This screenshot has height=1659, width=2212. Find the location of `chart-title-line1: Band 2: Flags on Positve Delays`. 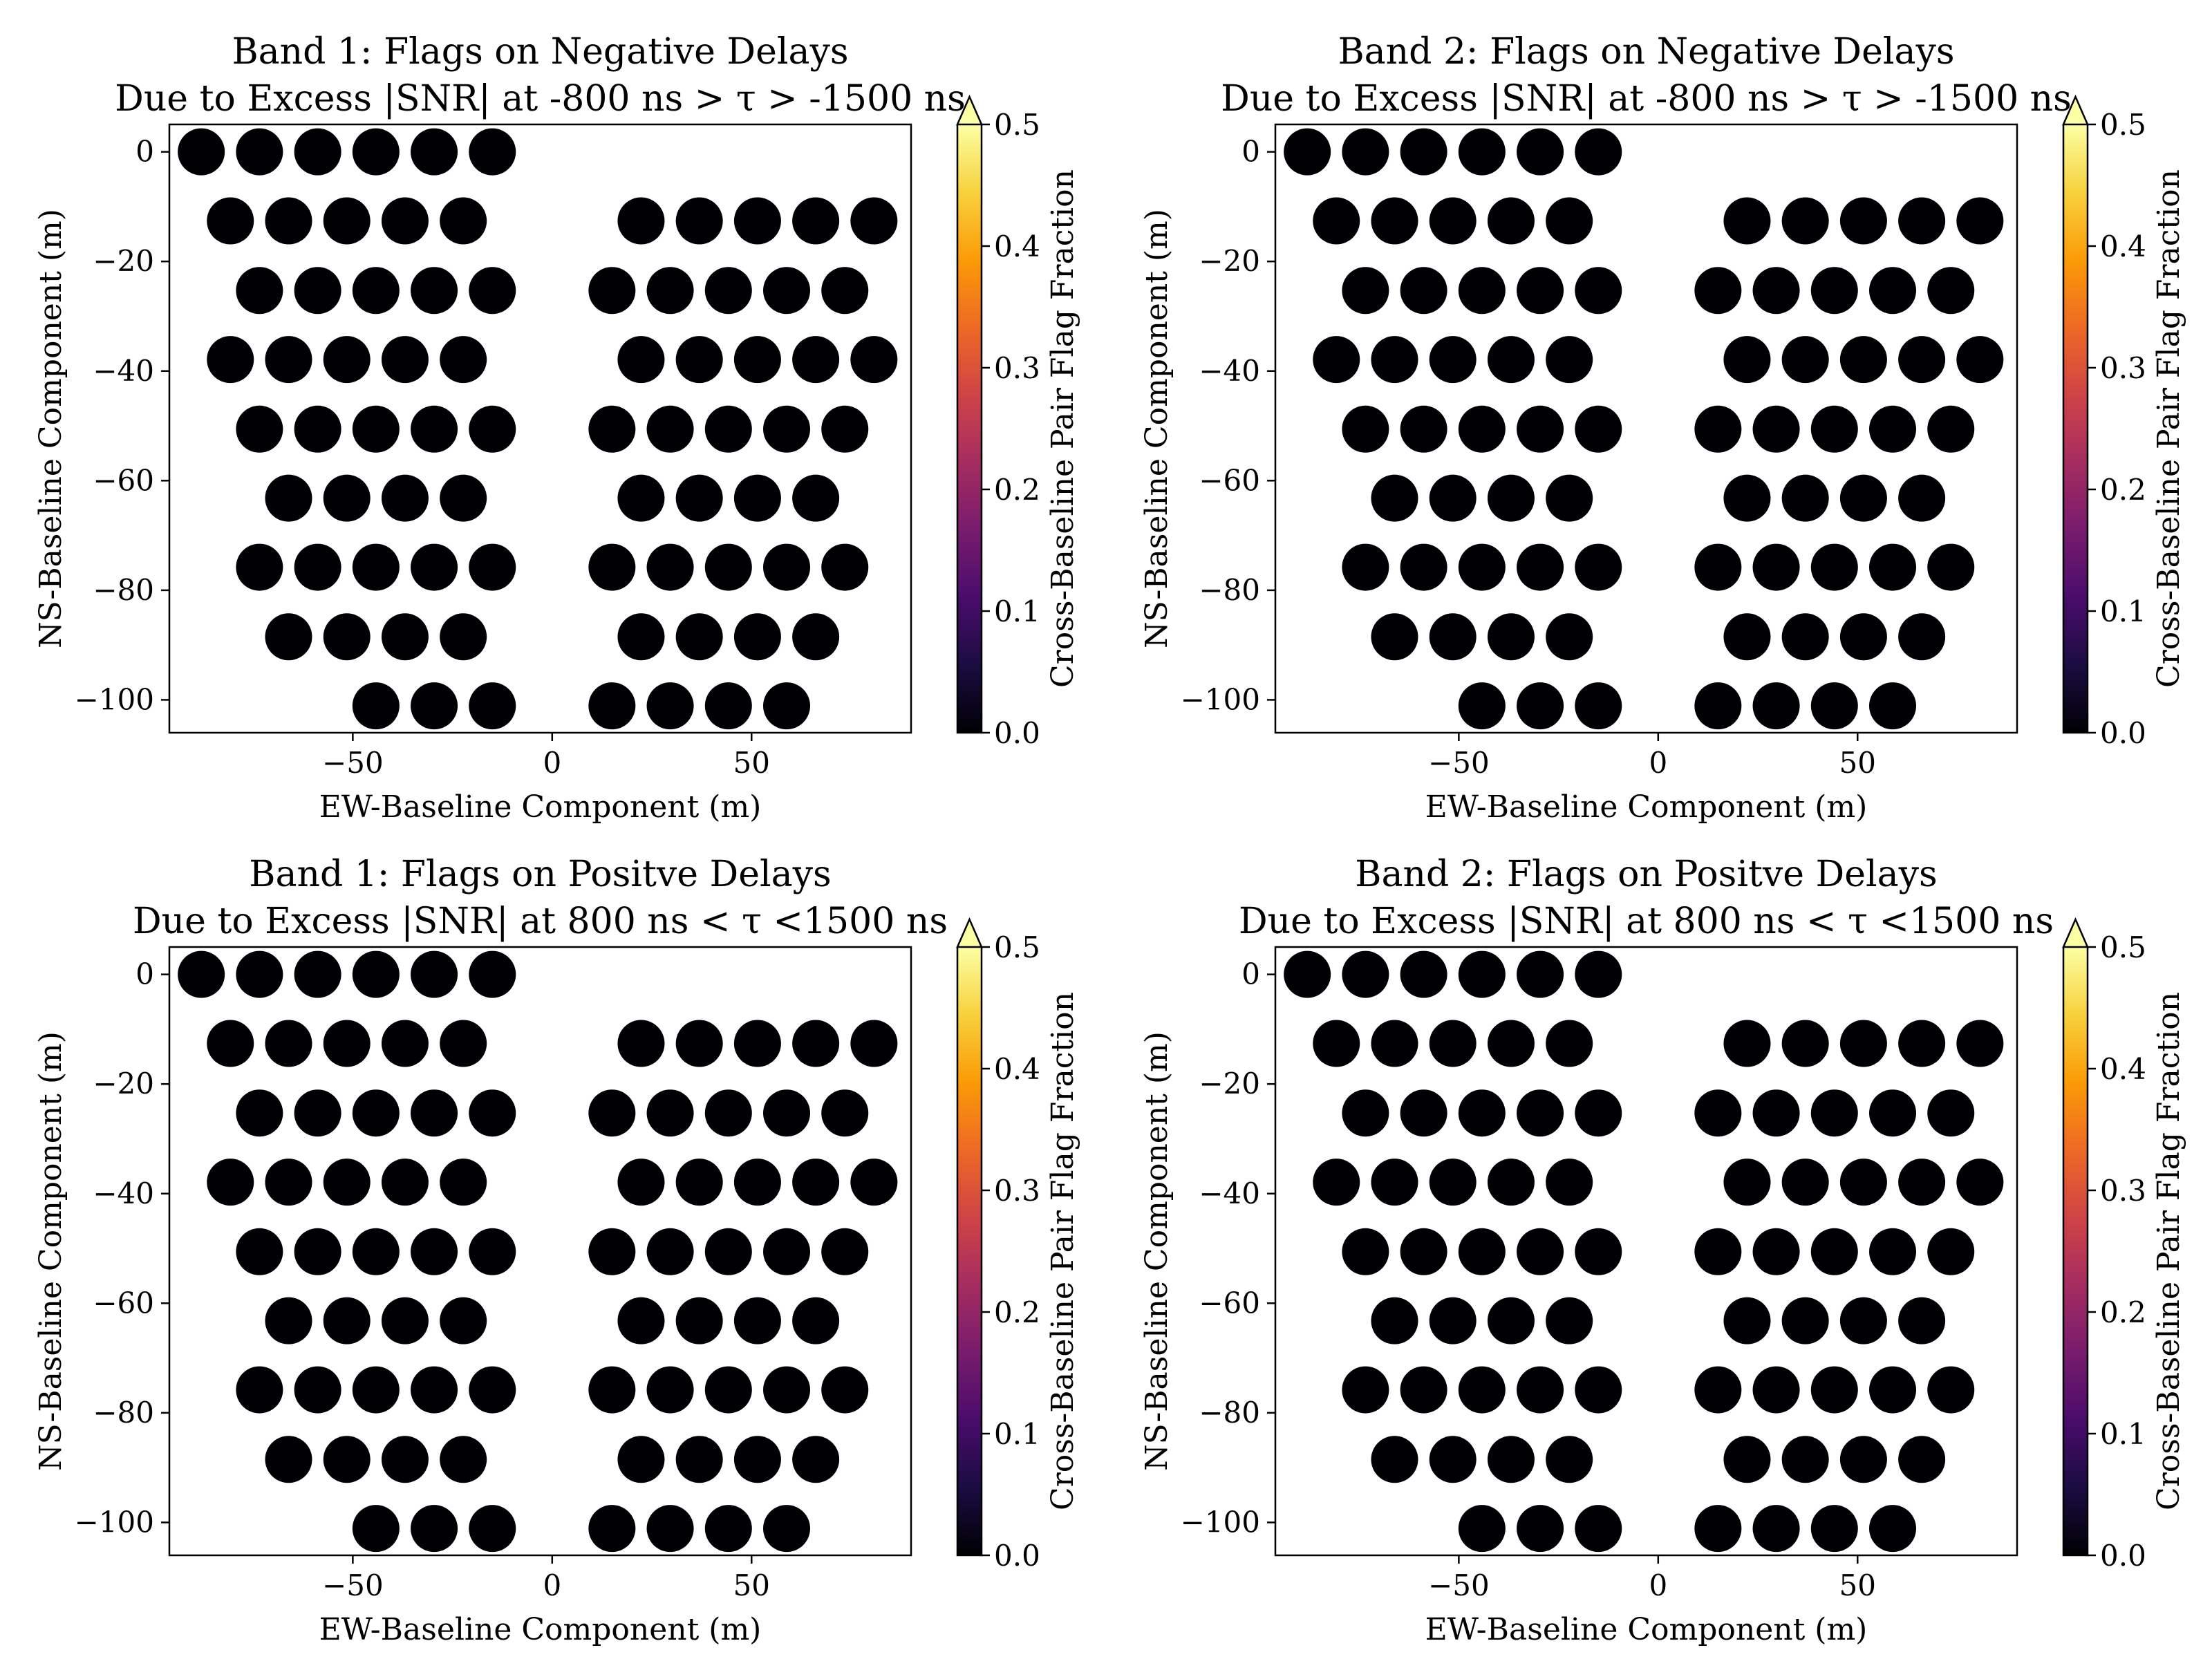

chart-title-line1: Band 2: Flags on Positve Delays is located at coordinates (1646, 875).